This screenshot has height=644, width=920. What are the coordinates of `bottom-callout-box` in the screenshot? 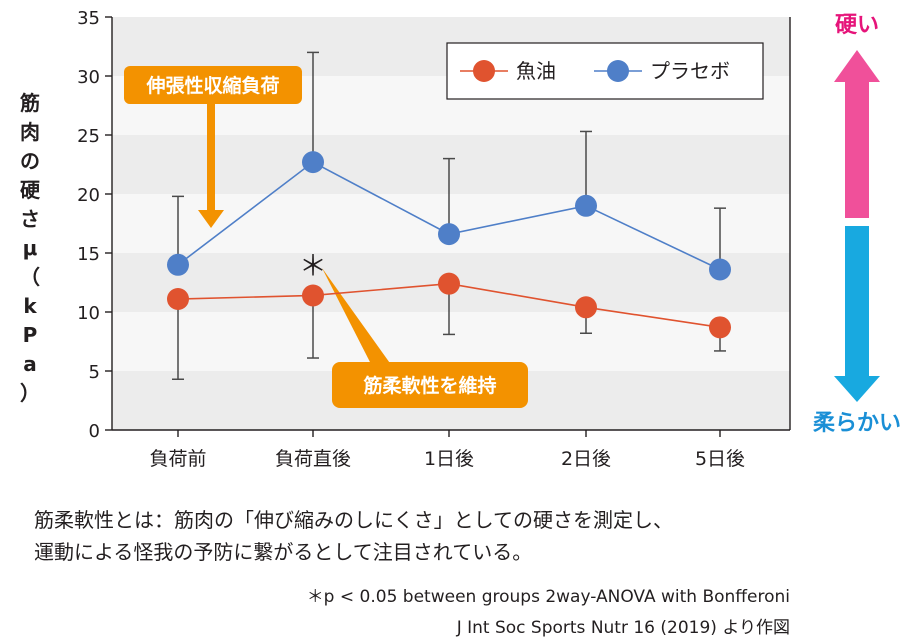 It's located at (430, 385).